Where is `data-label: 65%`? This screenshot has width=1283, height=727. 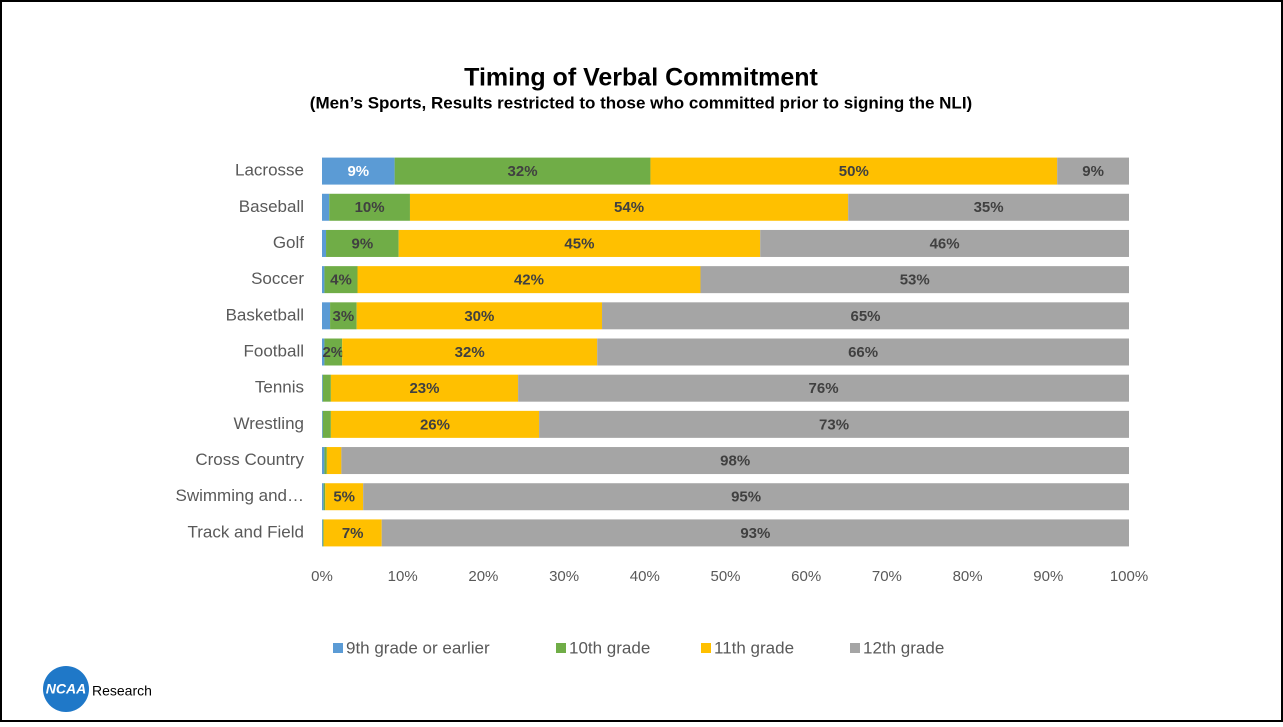
data-label: 65% is located at coordinates (865, 316).